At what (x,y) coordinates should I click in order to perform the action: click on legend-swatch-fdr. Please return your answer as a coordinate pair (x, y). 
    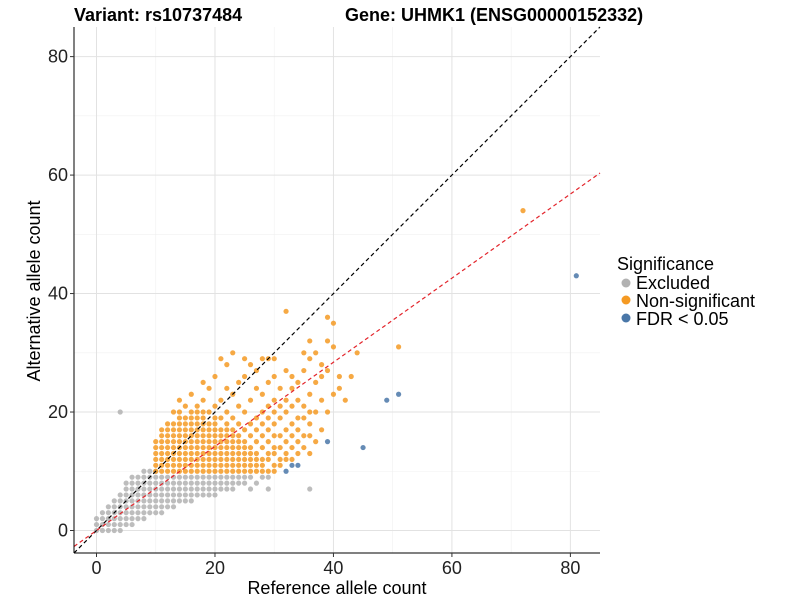
    Looking at the image, I should click on (626, 318).